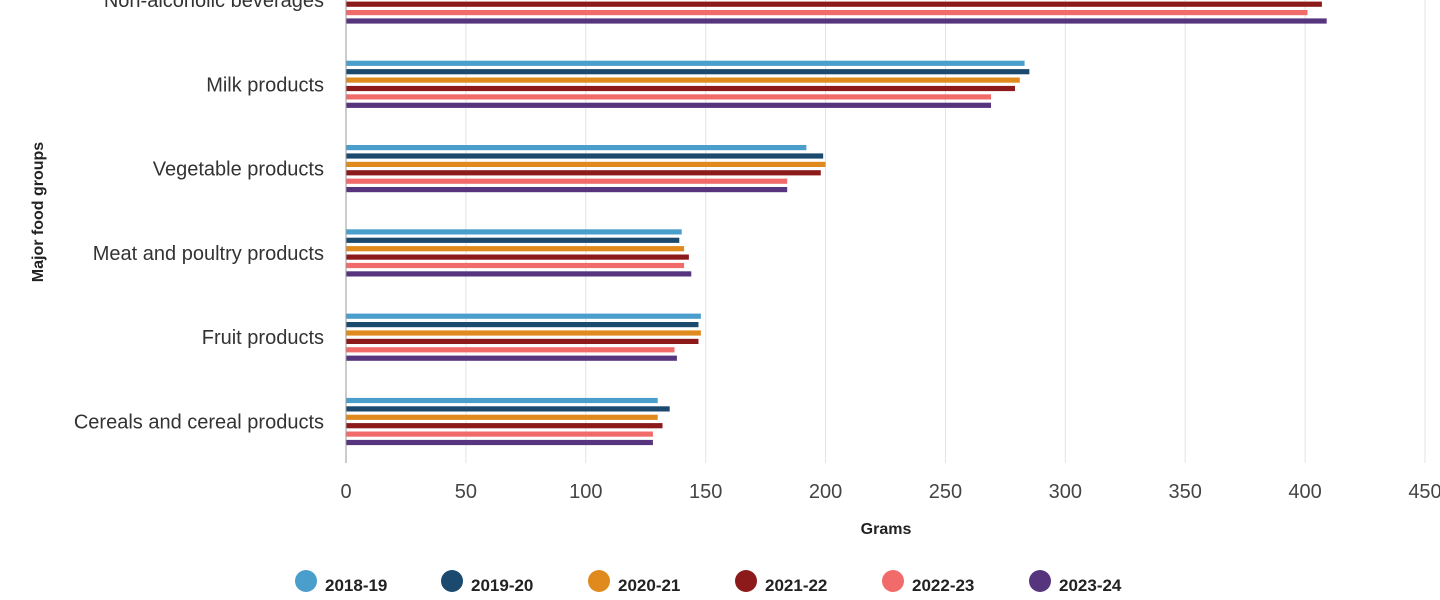 This screenshot has height=600, width=1440. I want to click on legend-item: 2020-21, so click(634, 582).